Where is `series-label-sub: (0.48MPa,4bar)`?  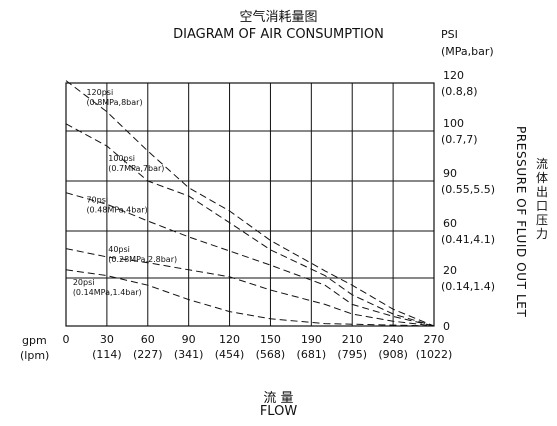
series-label-sub: (0.48MPa,4bar) is located at coordinates (116, 210).